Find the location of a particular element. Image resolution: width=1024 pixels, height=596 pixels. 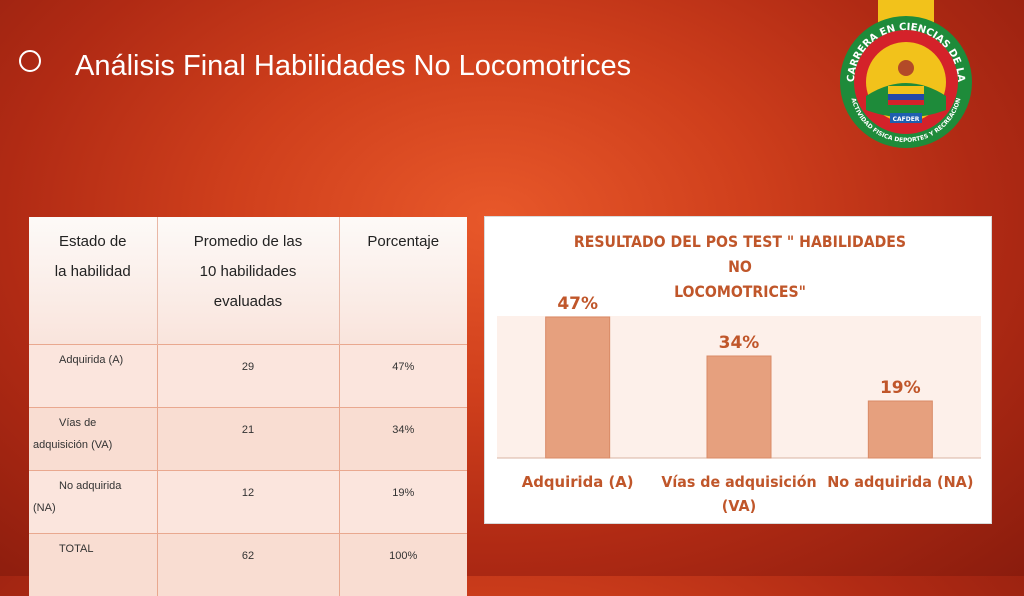

row-label: Vías de adquisición (VA) is located at coordinates (93, 439).